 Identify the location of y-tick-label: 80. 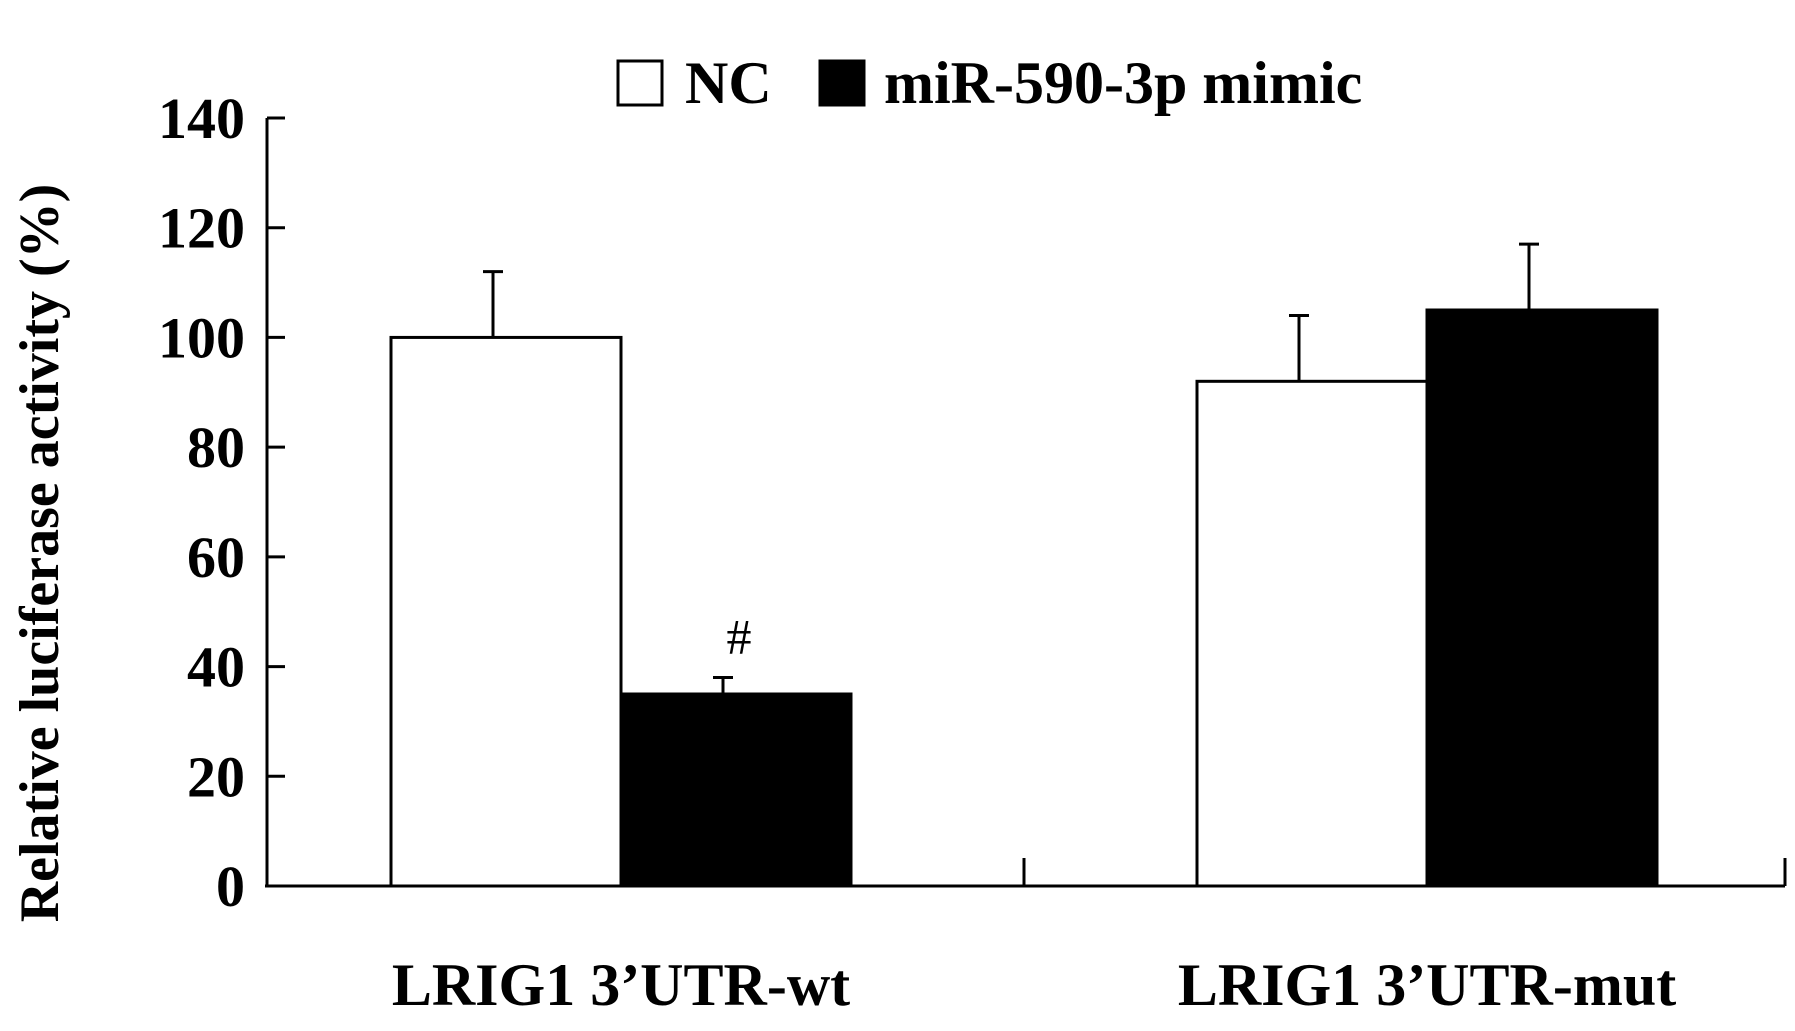
(216, 447).